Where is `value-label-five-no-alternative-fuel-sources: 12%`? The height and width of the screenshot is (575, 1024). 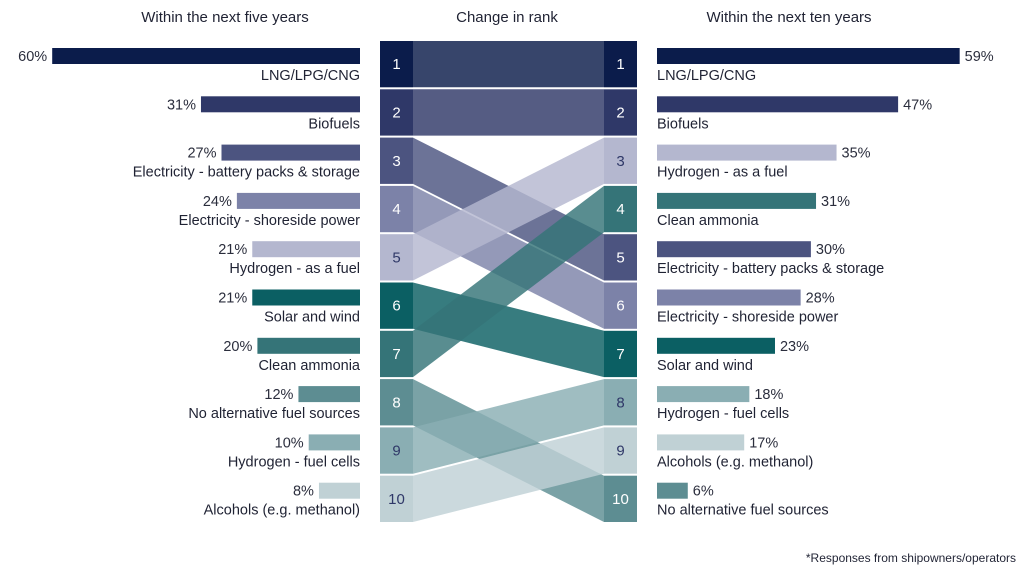 value-label-five-no-alternative-fuel-sources: 12% is located at coordinates (278, 395).